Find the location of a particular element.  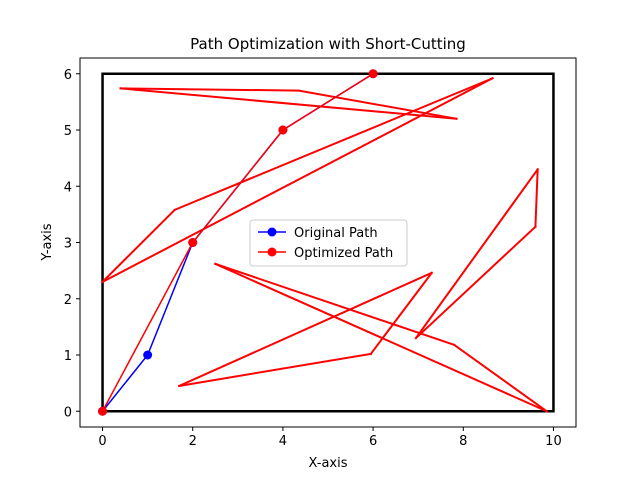

x-tick-label: 8 is located at coordinates (463, 441).